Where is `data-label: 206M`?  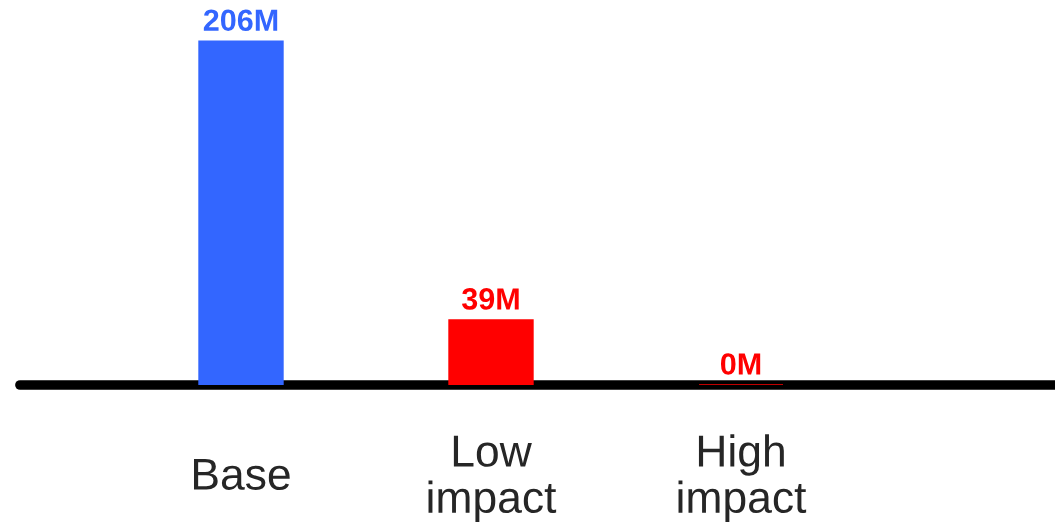
data-label: 206M is located at coordinates (240, 20).